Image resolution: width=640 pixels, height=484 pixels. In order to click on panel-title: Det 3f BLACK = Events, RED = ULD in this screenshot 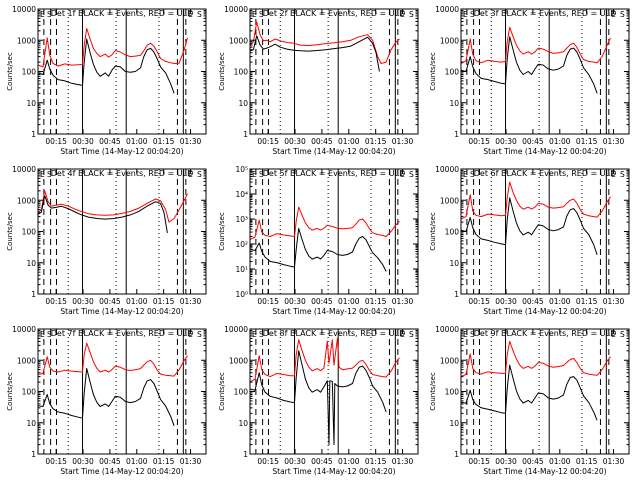, I will do `click(545, 13)`.